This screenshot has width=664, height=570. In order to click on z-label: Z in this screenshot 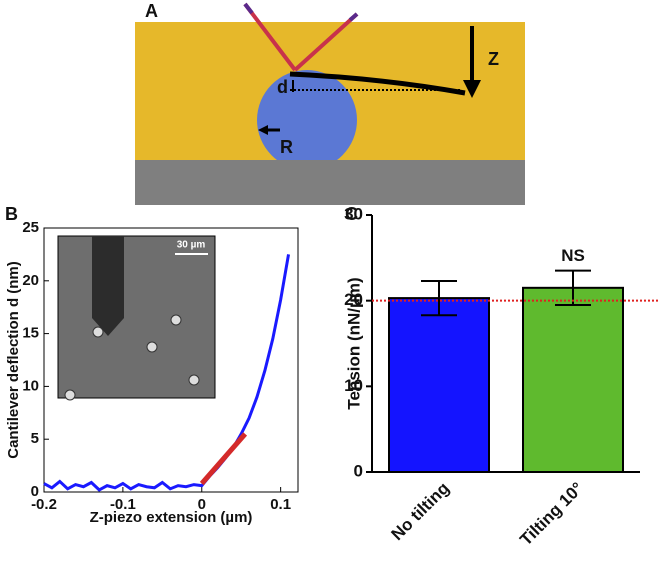, I will do `click(493, 59)`.